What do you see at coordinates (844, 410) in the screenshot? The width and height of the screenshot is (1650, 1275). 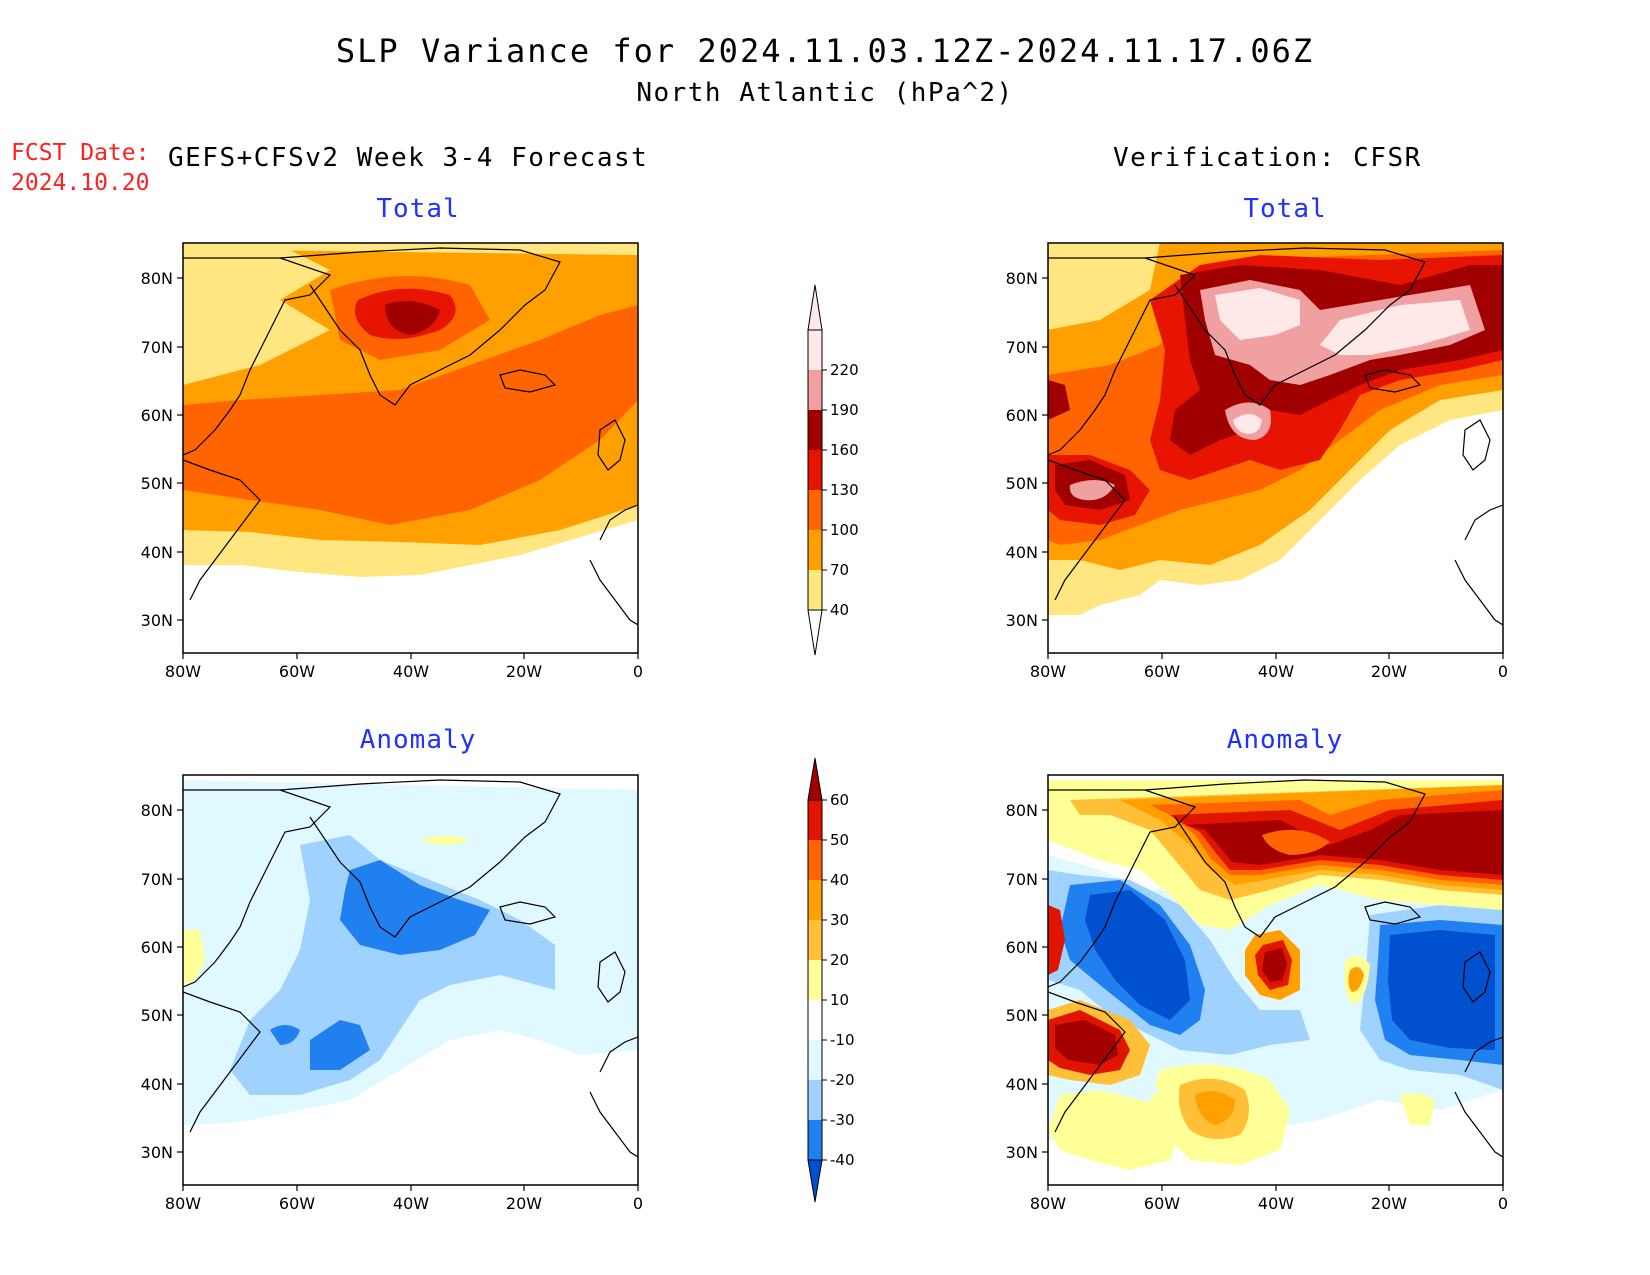 I see `total-colorbar-label: 190` at bounding box center [844, 410].